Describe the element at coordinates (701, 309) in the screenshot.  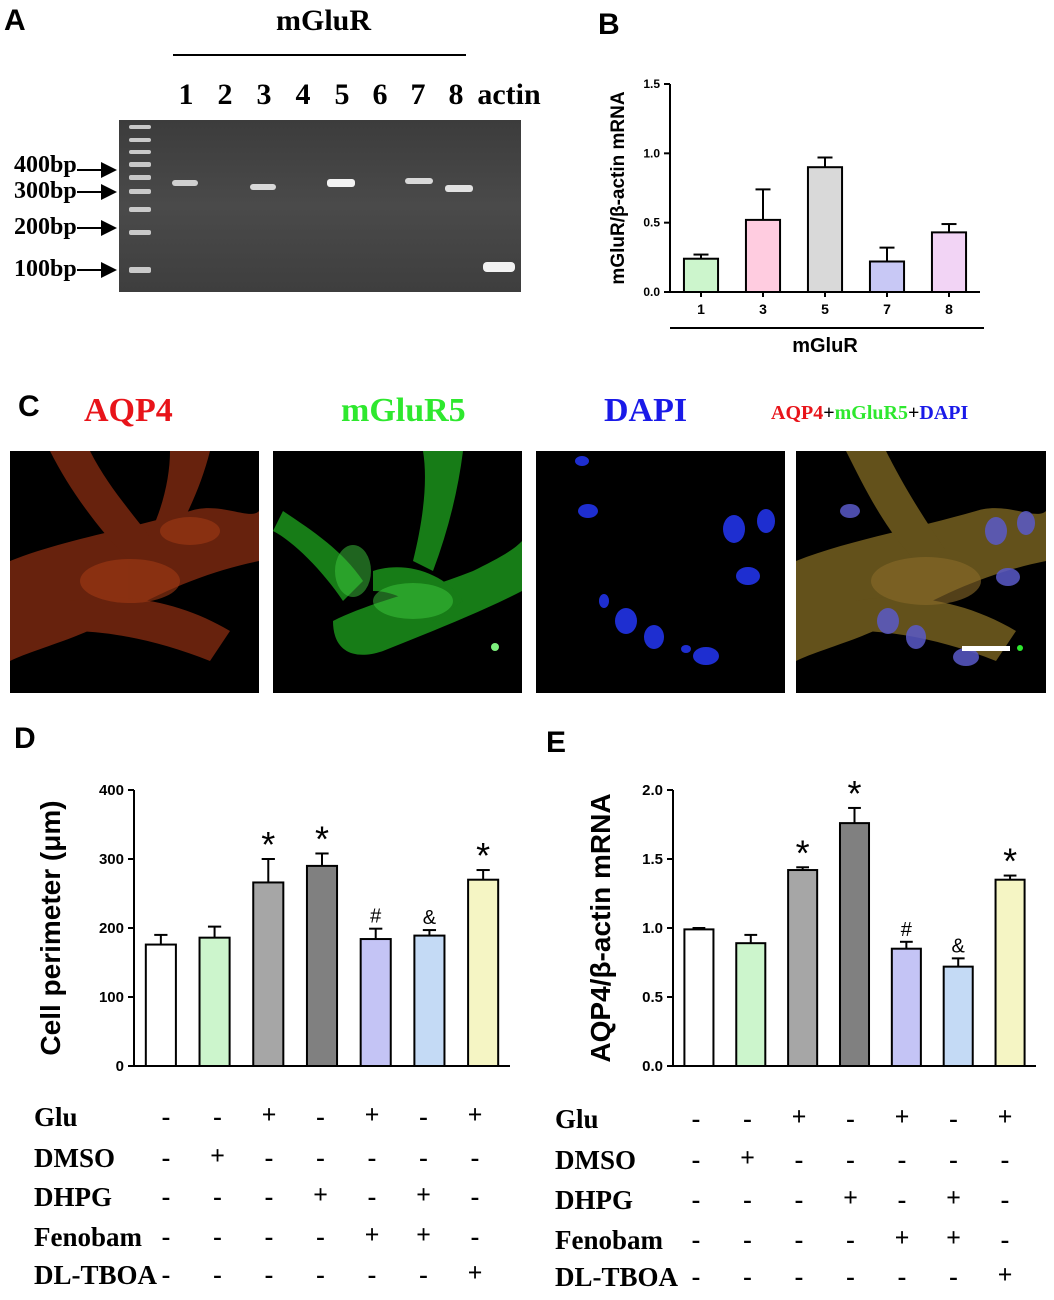
I see `x-tick-label: 1` at that location.